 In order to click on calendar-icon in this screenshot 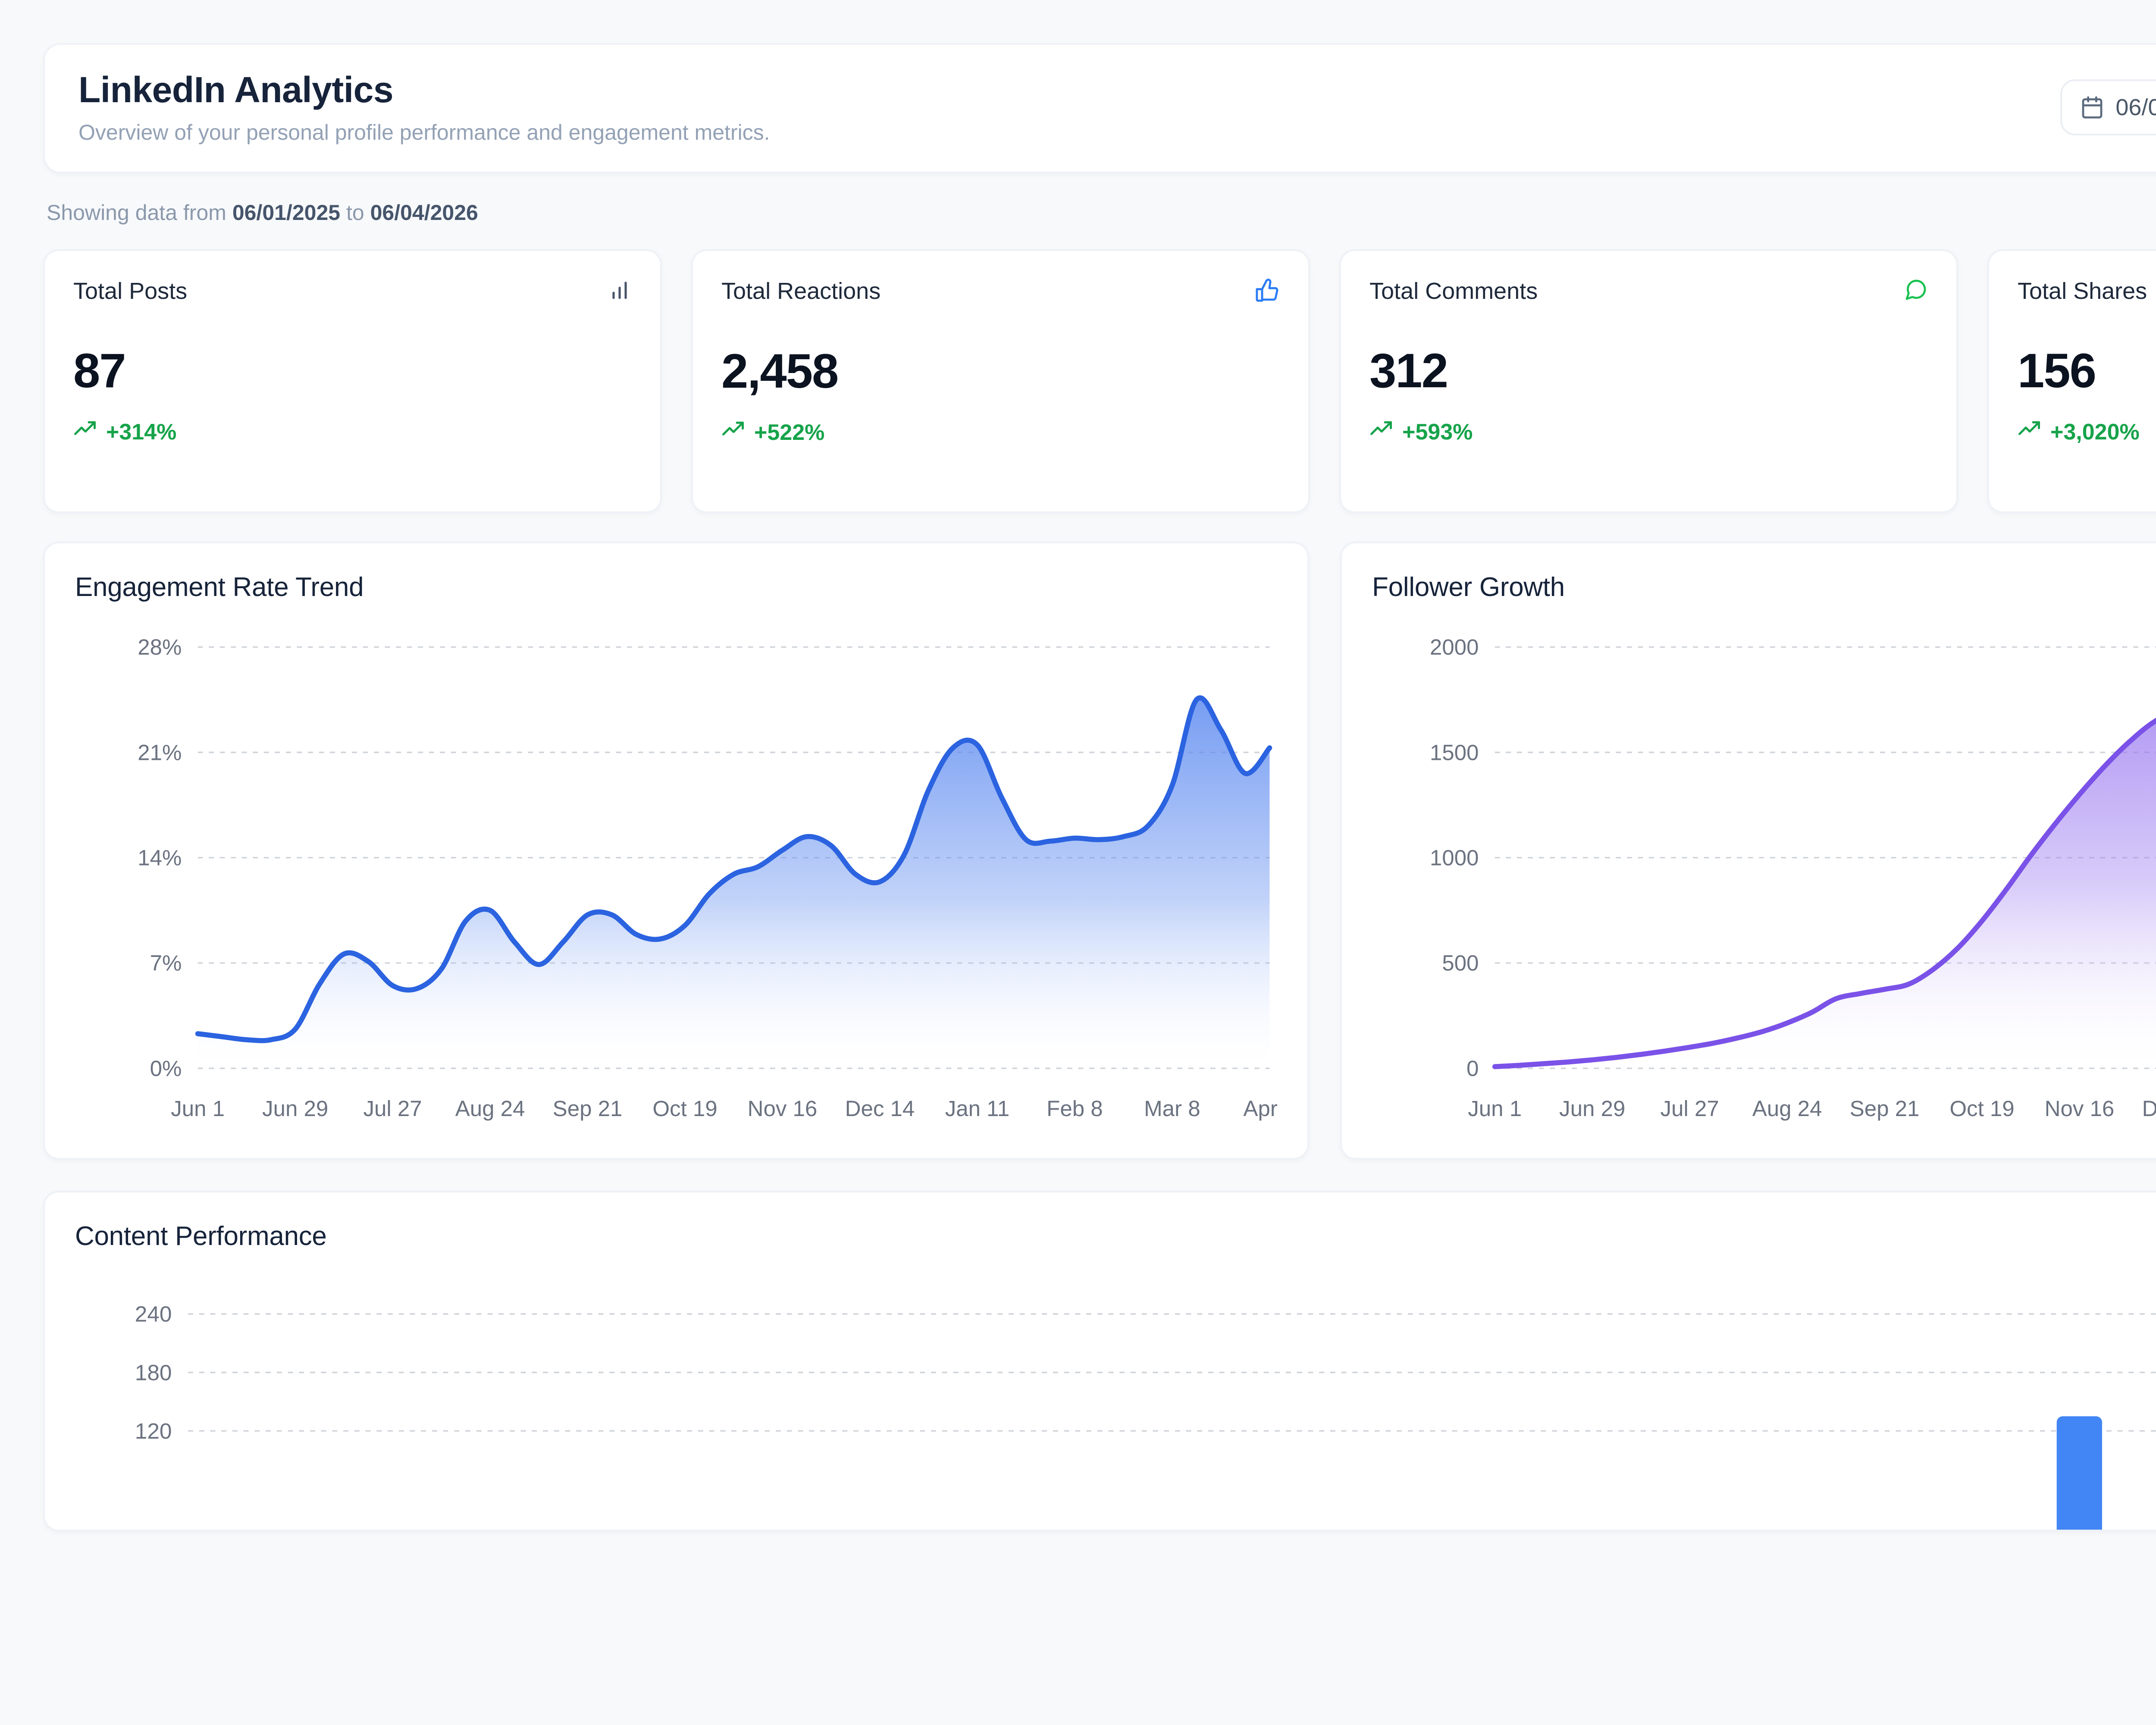, I will do `click(2092, 107)`.